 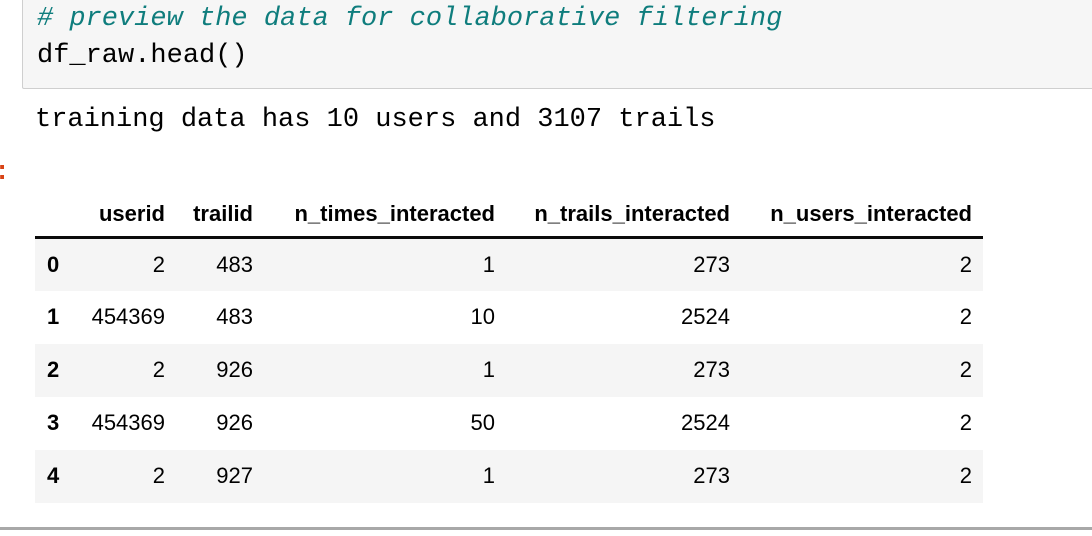 What do you see at coordinates (482, 422) in the screenshot?
I see `cell-n-times-interacted: 50` at bounding box center [482, 422].